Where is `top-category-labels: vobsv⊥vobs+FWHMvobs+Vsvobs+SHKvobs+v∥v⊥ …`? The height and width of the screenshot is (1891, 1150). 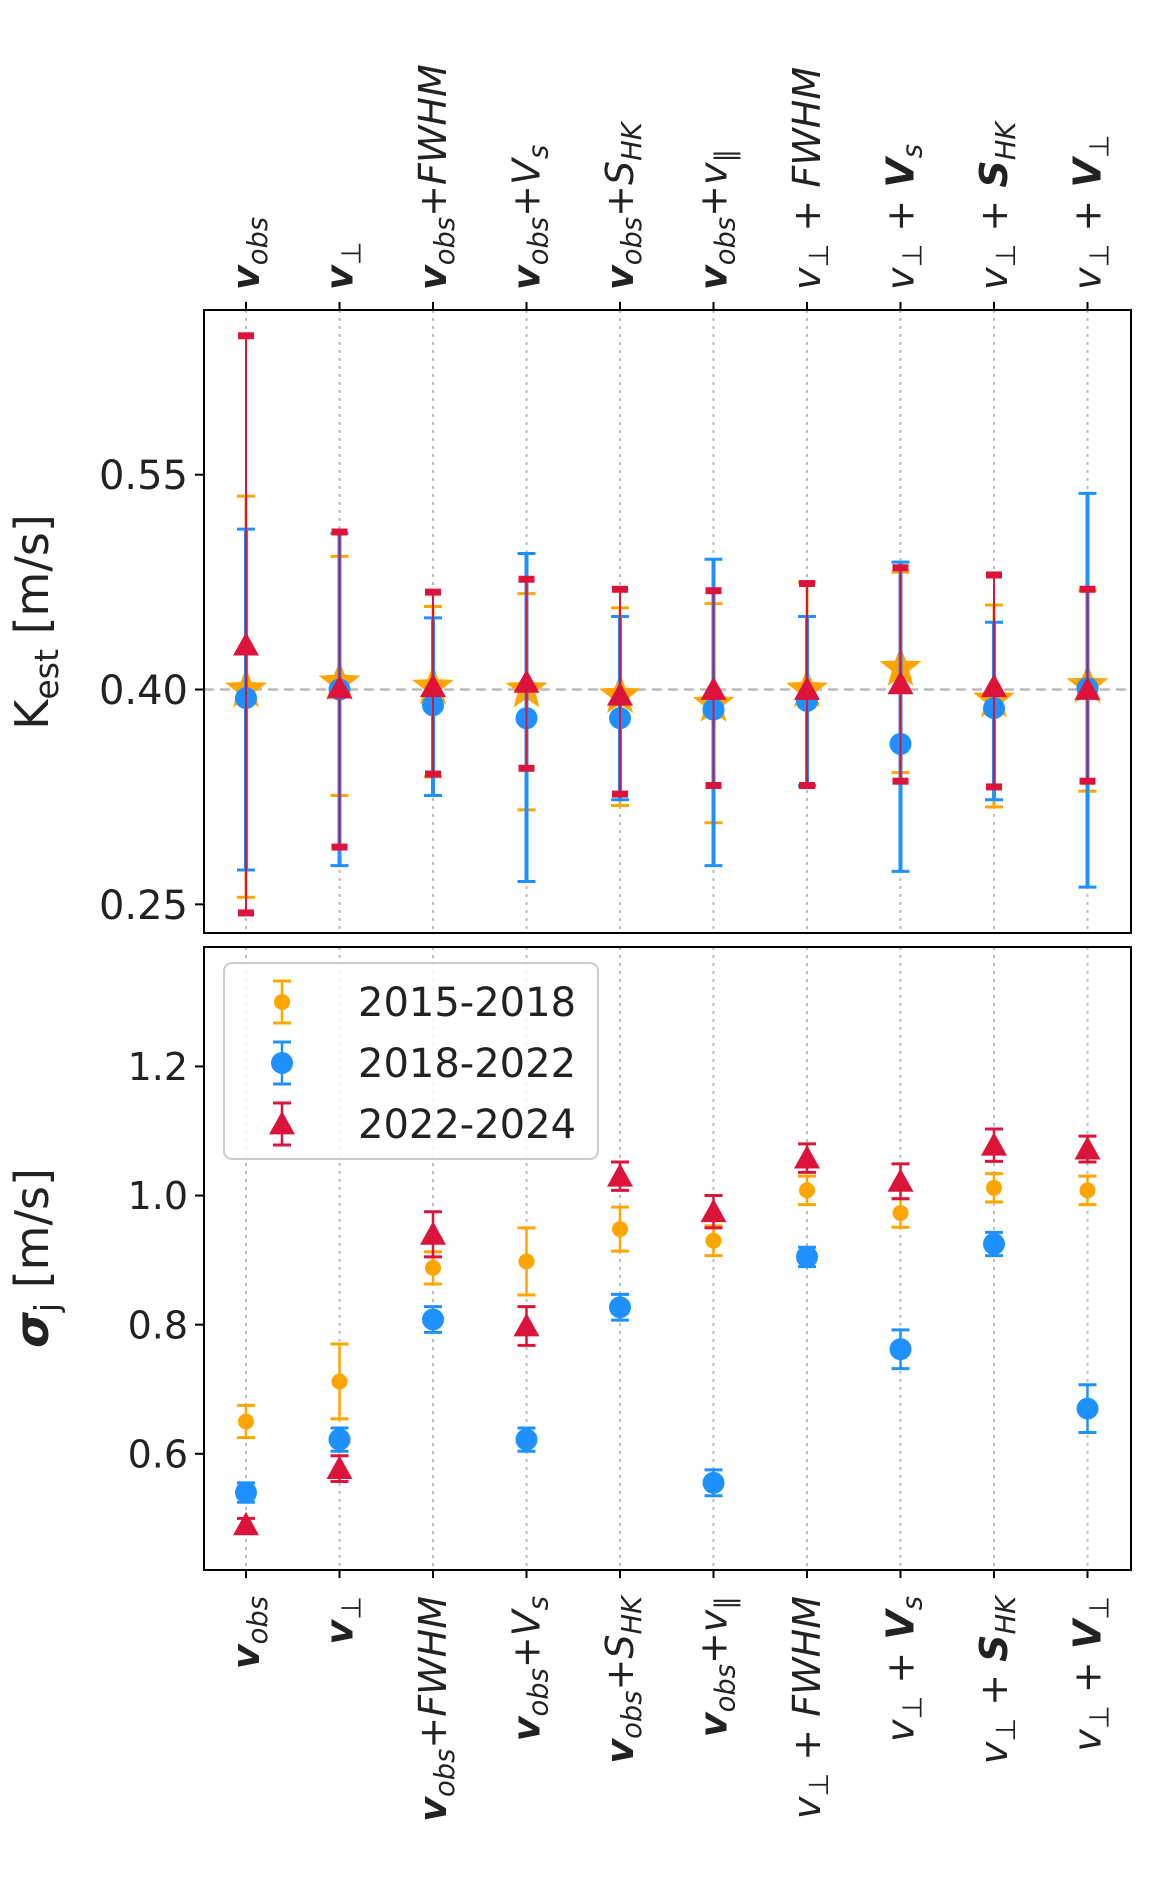
top-category-labels: vobsv⊥vobs+FWHMvobs+Vsvobs+SHKvobs+v∥v⊥ … is located at coordinates (670, 177).